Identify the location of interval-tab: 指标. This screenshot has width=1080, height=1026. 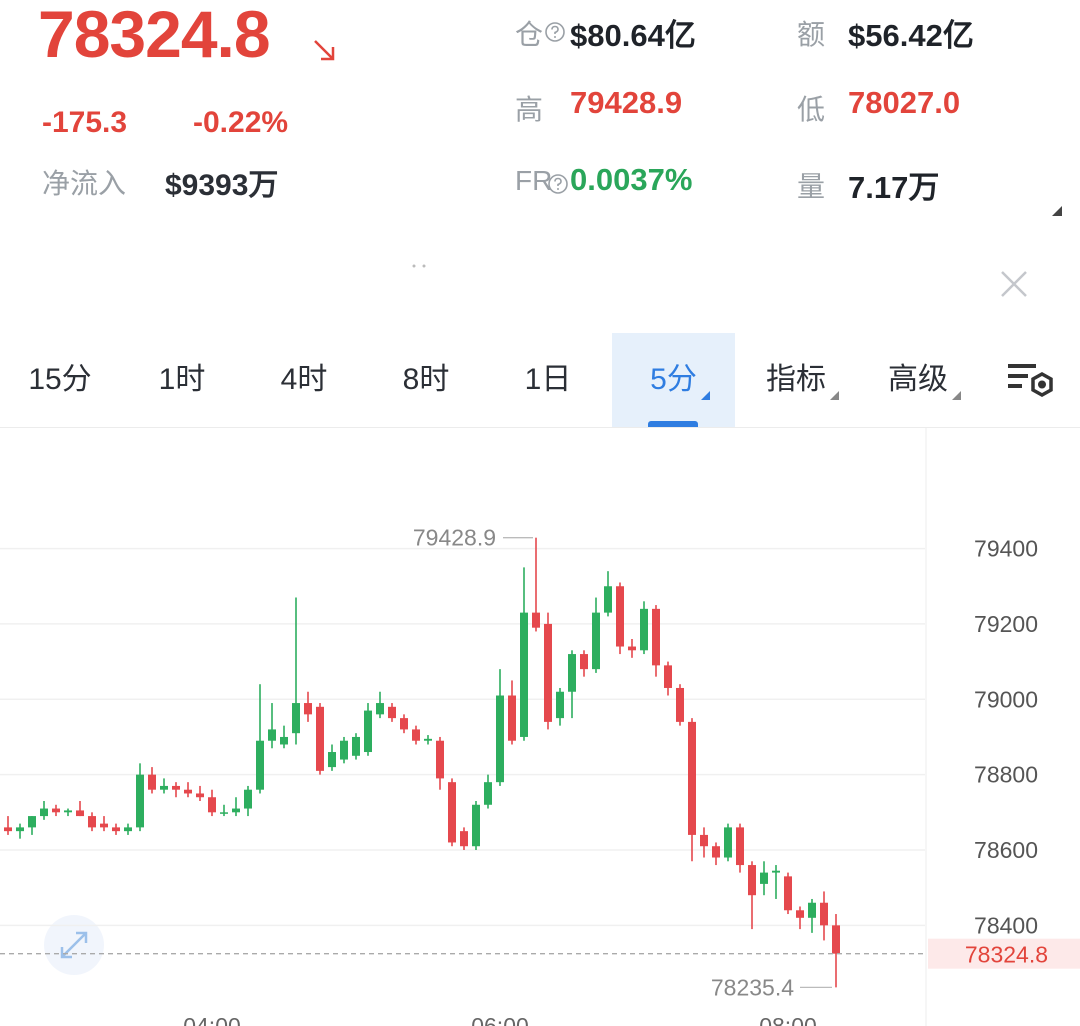
(796, 380).